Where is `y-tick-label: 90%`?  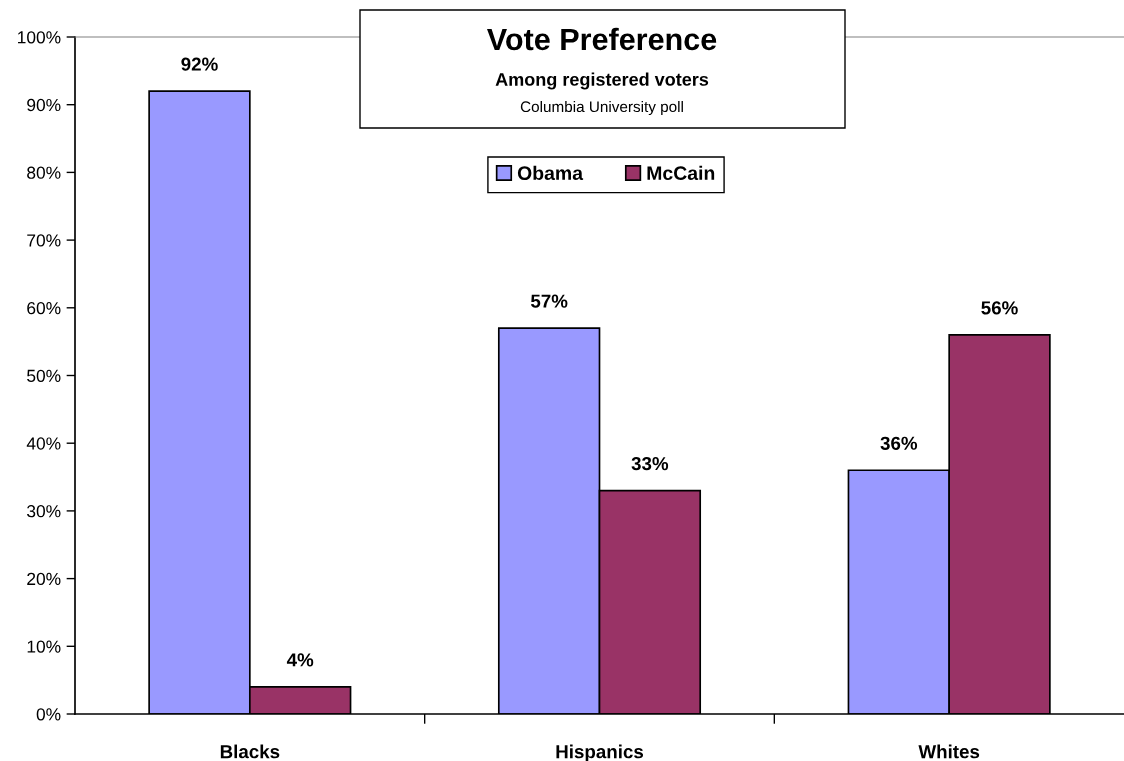
y-tick-label: 90% is located at coordinates (44, 105).